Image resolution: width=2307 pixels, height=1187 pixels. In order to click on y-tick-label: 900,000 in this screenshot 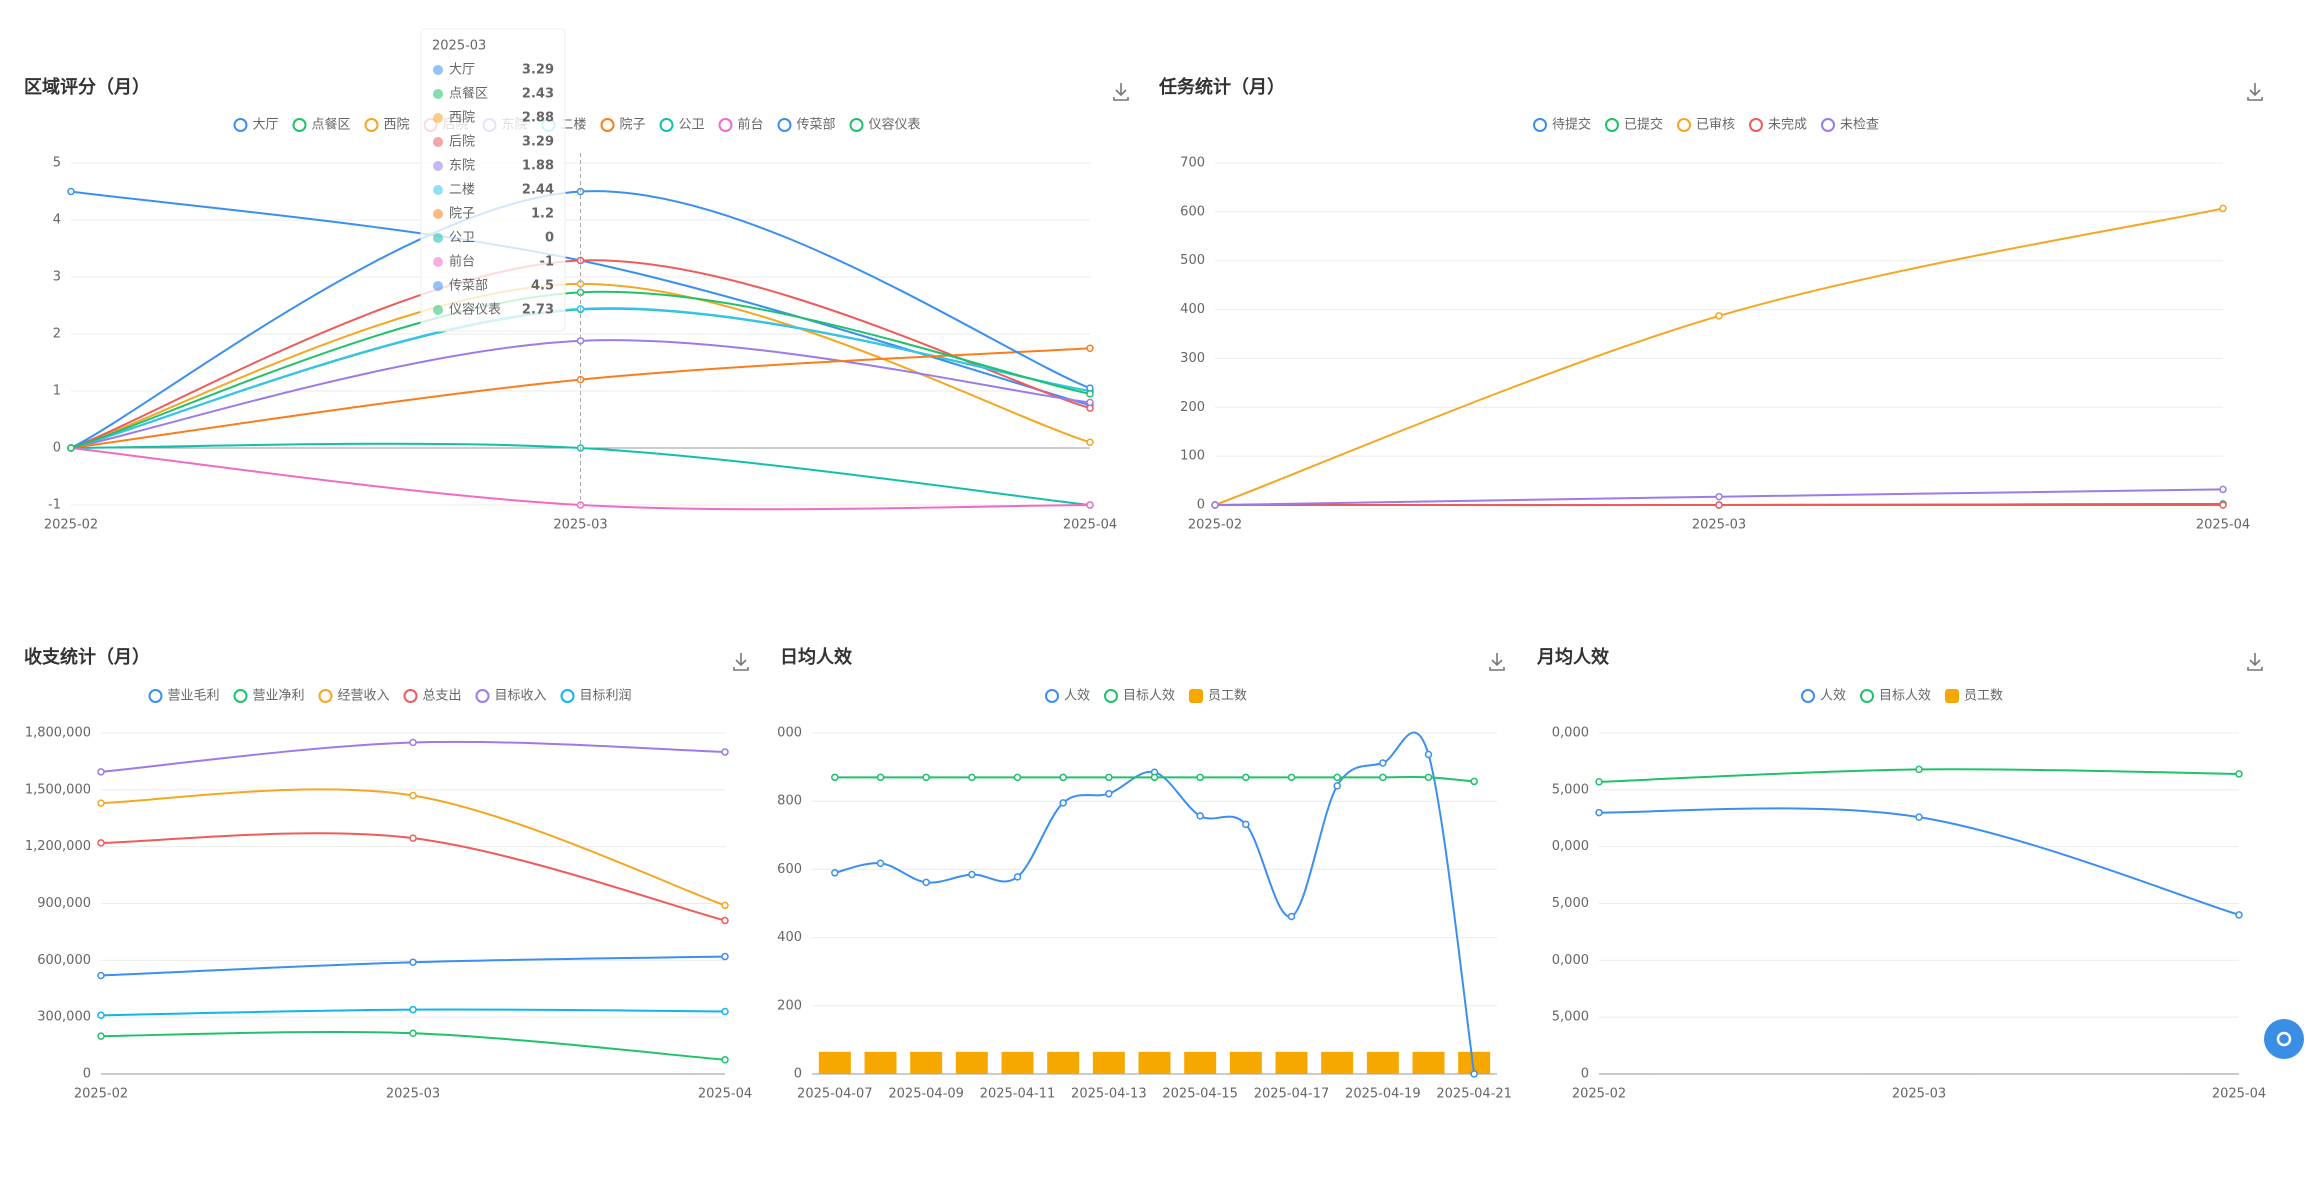, I will do `click(64, 903)`.